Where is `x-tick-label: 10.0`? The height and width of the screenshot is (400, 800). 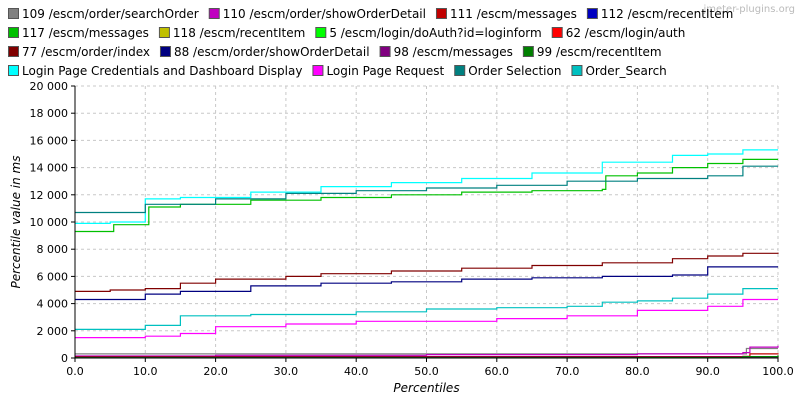 x-tick-label: 10.0 is located at coordinates (145, 371).